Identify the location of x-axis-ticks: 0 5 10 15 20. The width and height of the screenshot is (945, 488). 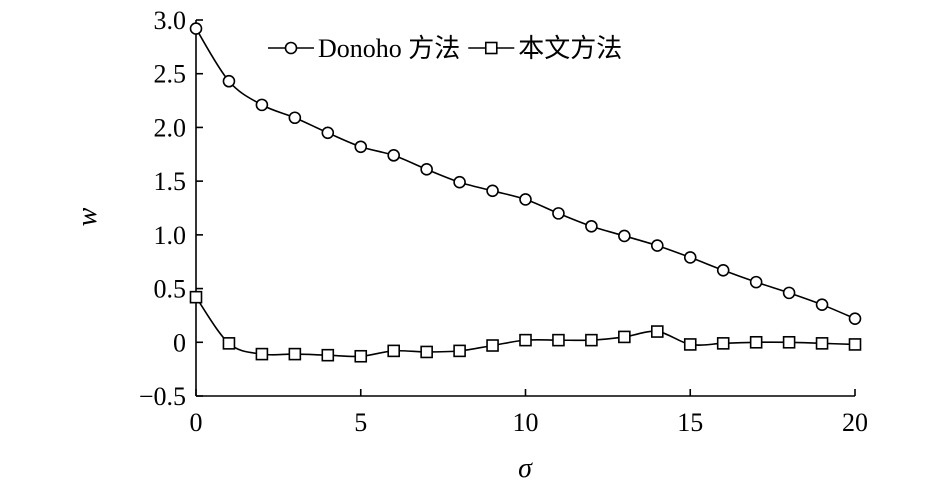
(529, 413).